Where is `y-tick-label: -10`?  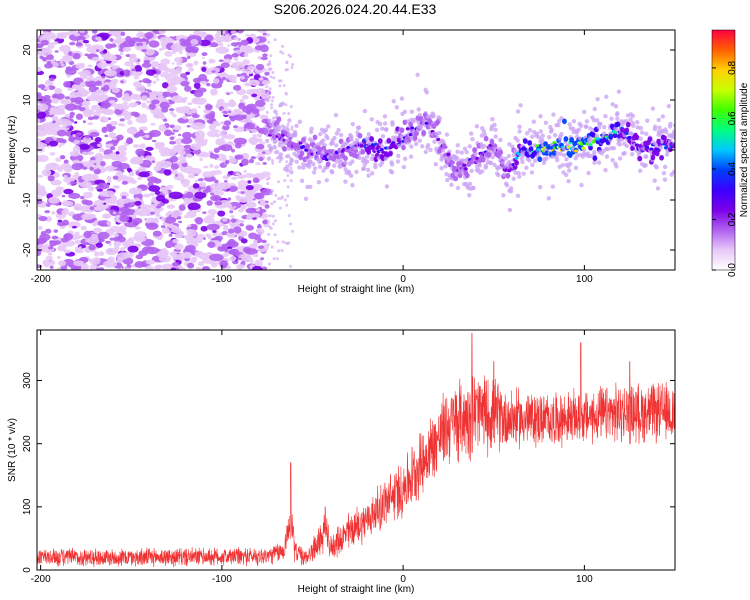
y-tick-label: -10 is located at coordinates (27, 199).